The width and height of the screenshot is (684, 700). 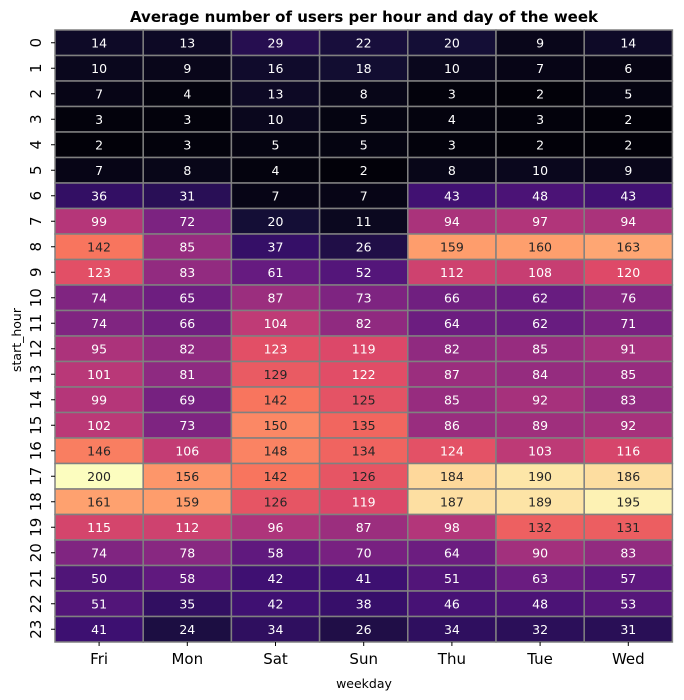 I want to click on heatmap-cell-2-Wed, so click(x=628, y=94).